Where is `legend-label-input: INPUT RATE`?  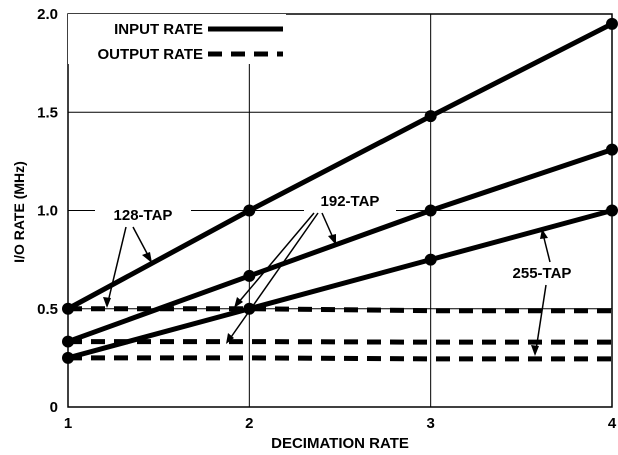 legend-label-input: INPUT RATE is located at coordinates (158, 29).